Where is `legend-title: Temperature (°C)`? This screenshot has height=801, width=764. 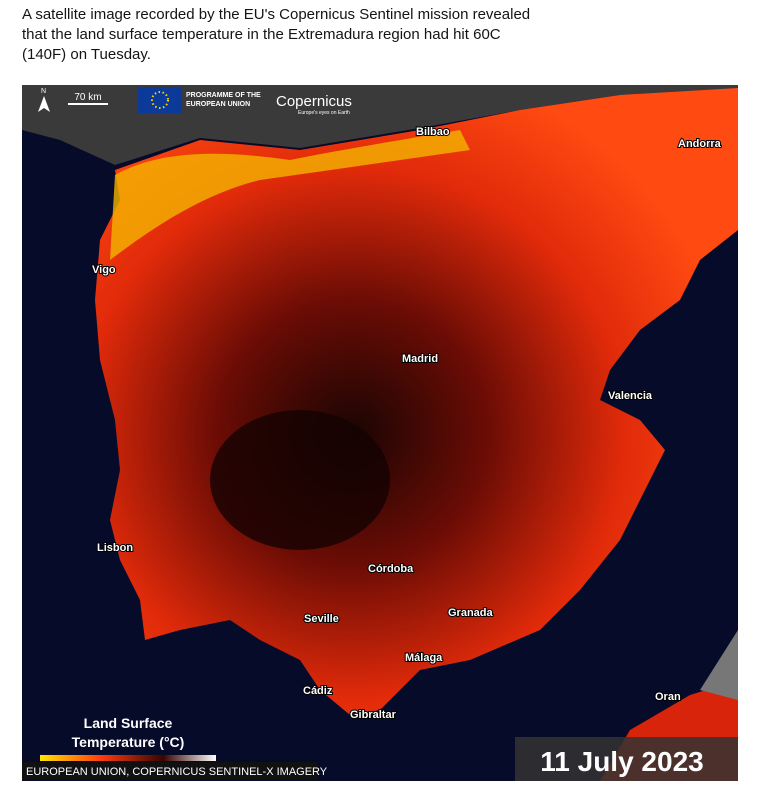
legend-title: Temperature (°C) is located at coordinates (128, 742).